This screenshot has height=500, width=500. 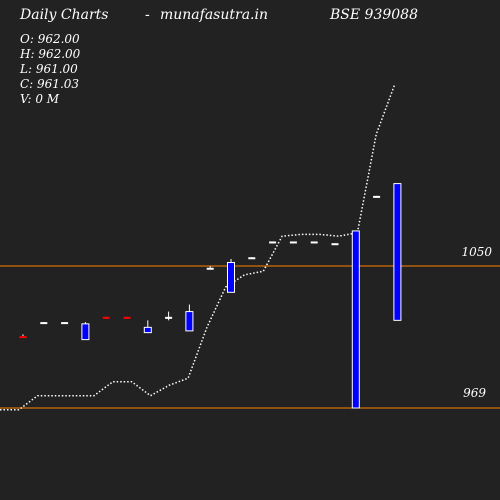 What do you see at coordinates (214, 15) in the screenshot?
I see `site-name: munafasutra.in` at bounding box center [214, 15].